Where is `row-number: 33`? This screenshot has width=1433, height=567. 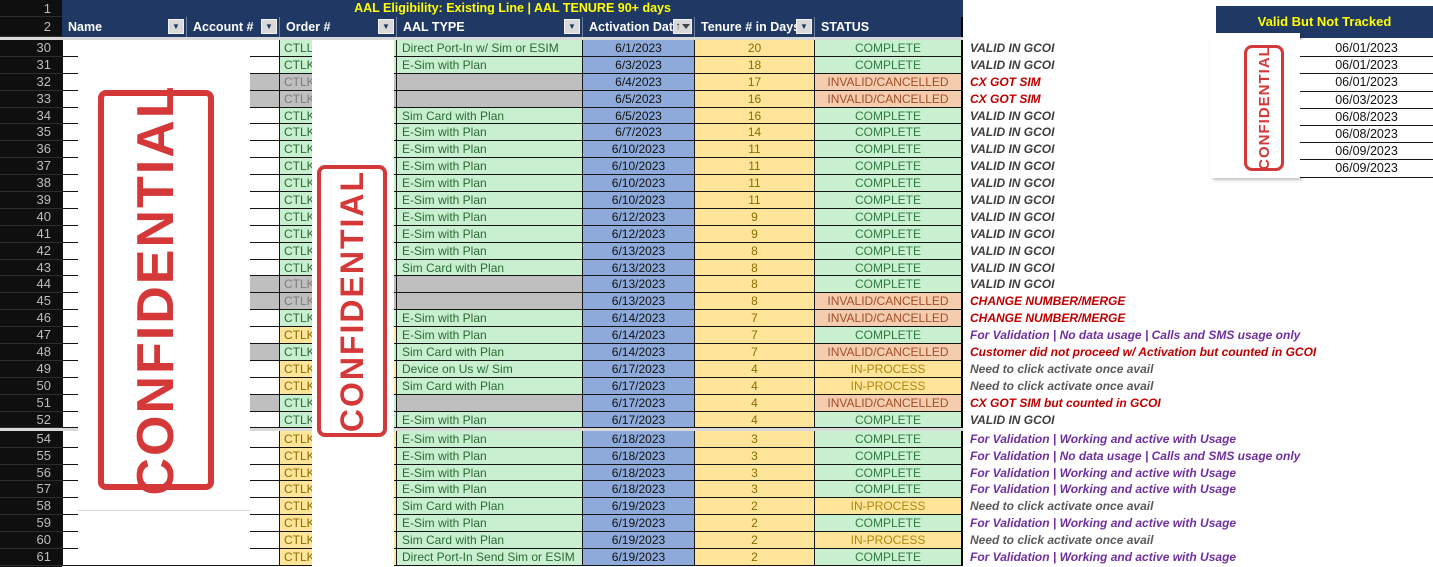 row-number: 33 is located at coordinates (31, 99).